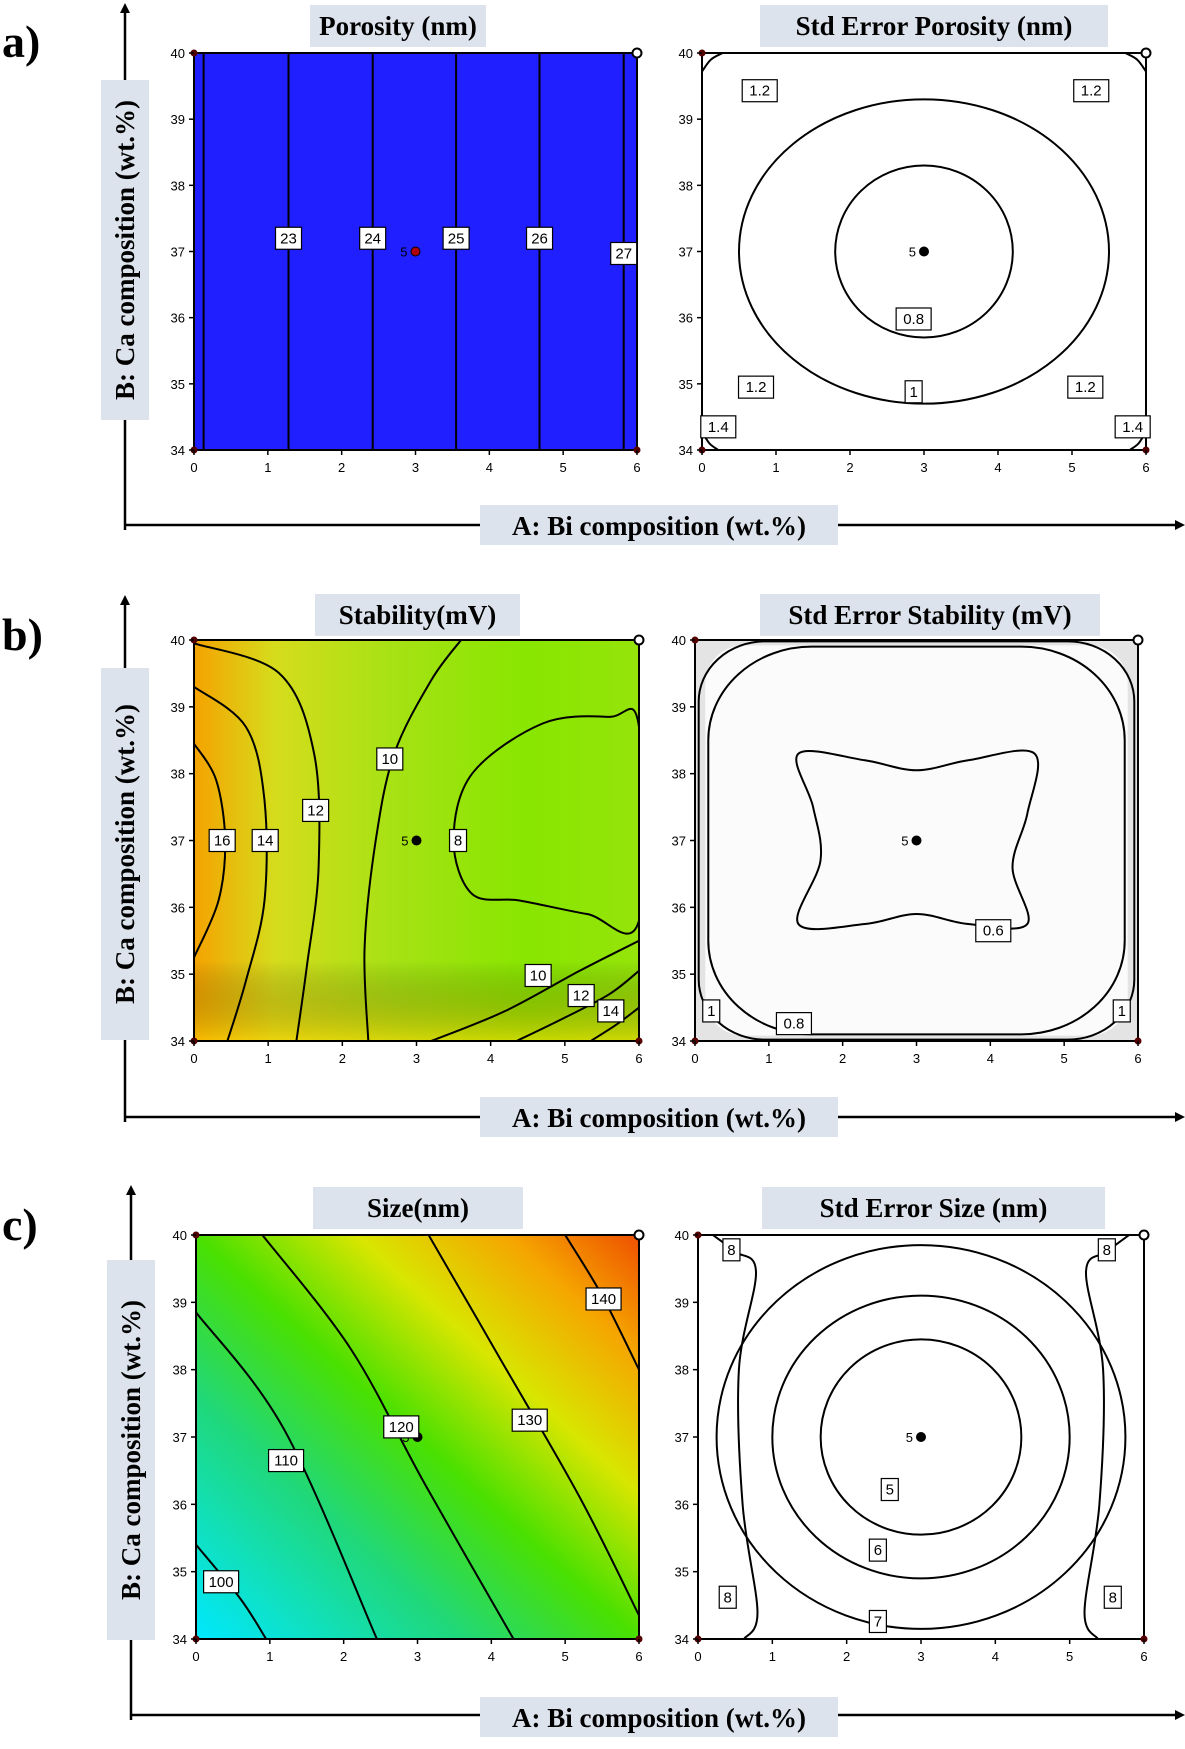 Image resolution: width=1185 pixels, height=1749 pixels. What do you see at coordinates (456, 238) in the screenshot?
I see `porosity-contour-label-text: 25` at bounding box center [456, 238].